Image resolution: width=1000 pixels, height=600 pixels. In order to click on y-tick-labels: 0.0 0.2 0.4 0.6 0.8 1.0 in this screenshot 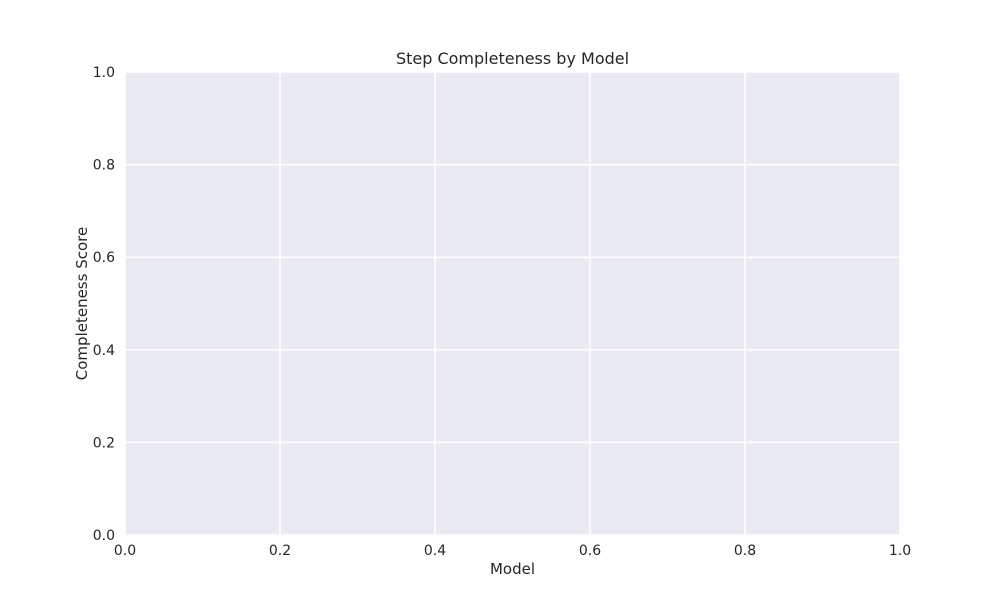, I will do `click(104, 304)`.